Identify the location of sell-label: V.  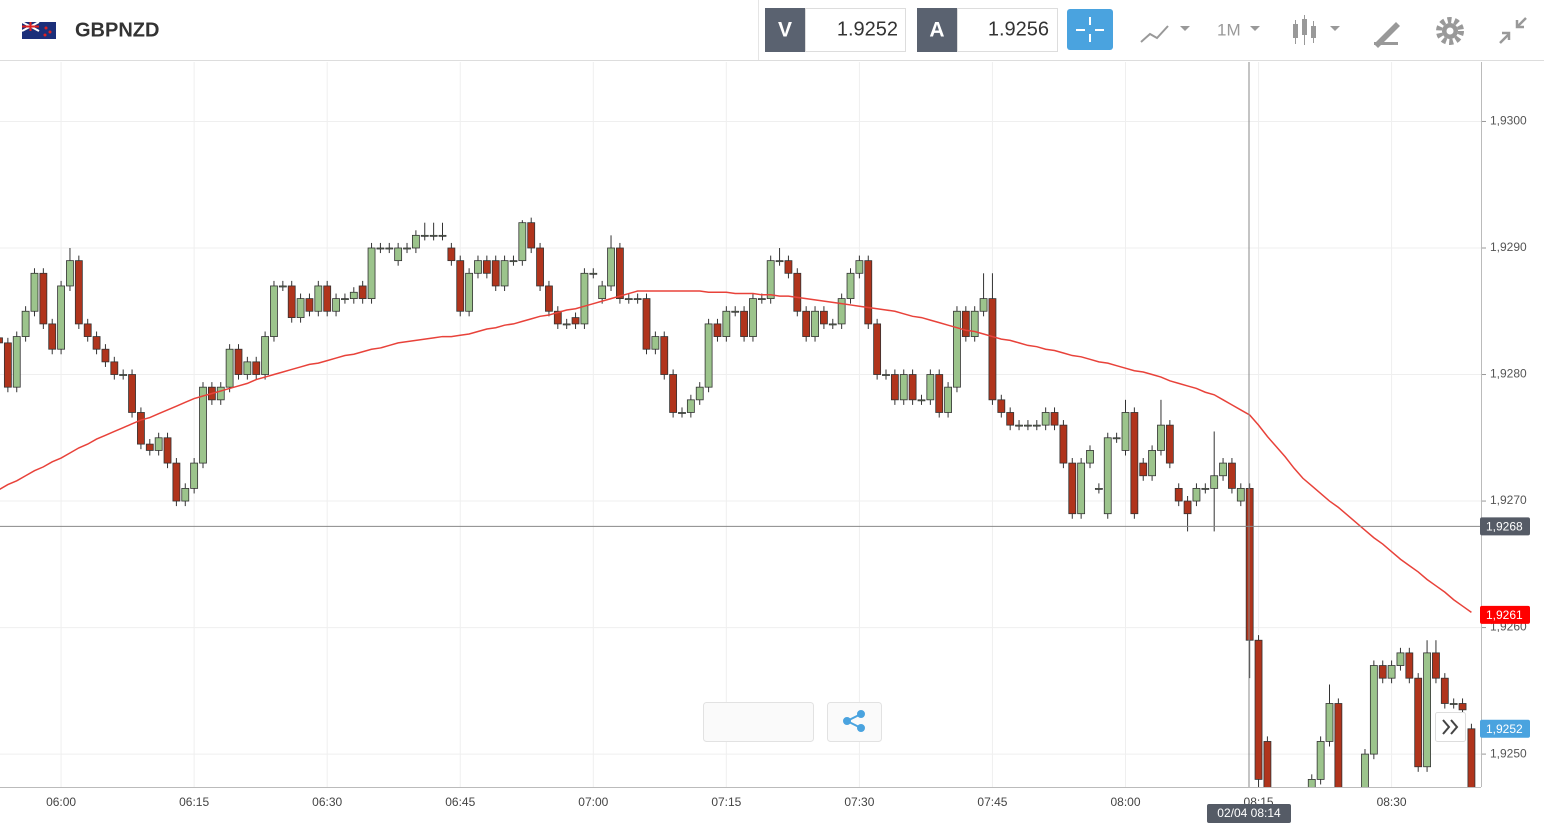
(785, 30).